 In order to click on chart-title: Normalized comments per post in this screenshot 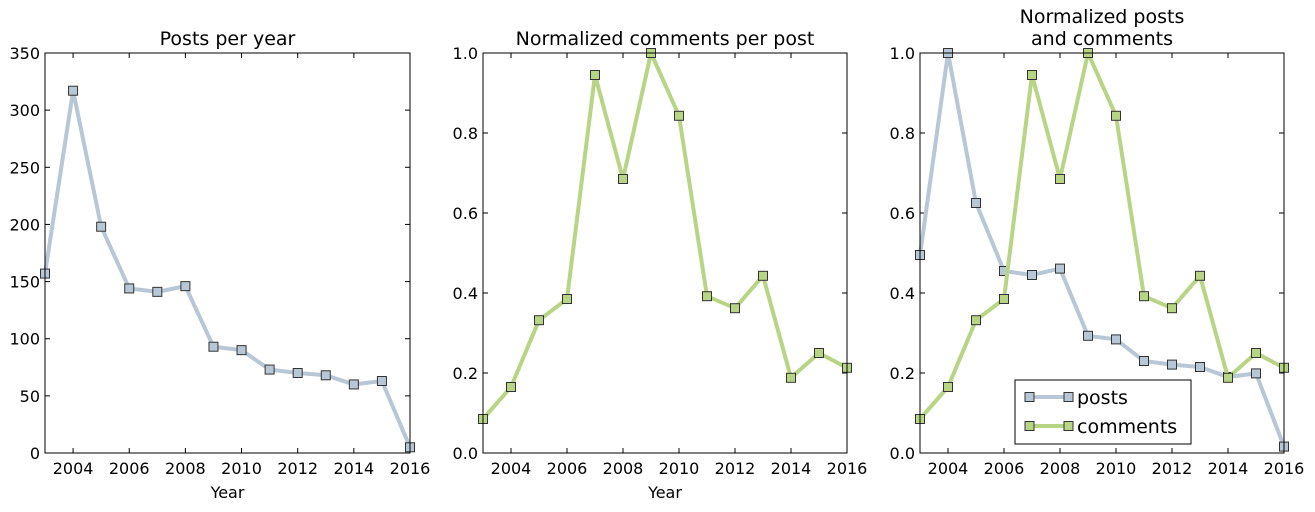, I will do `click(665, 39)`.